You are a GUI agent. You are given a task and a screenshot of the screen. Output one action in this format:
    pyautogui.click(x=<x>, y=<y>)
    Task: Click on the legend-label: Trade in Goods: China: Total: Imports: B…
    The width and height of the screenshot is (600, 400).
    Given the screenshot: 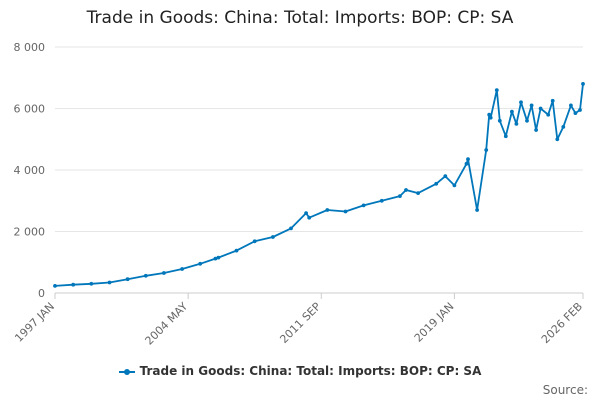 What is the action you would take?
    pyautogui.click(x=310, y=371)
    